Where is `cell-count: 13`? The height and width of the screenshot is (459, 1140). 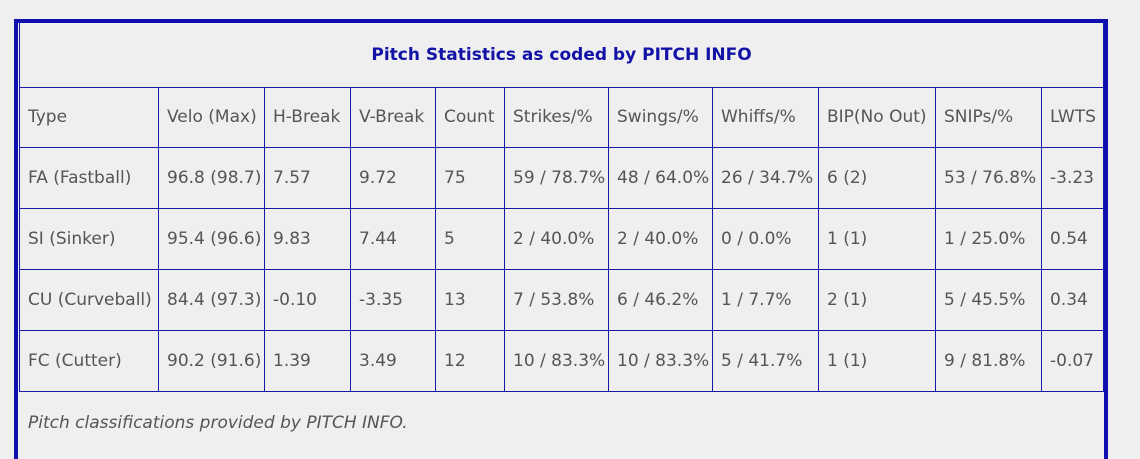 cell-count: 13 is located at coordinates (470, 299).